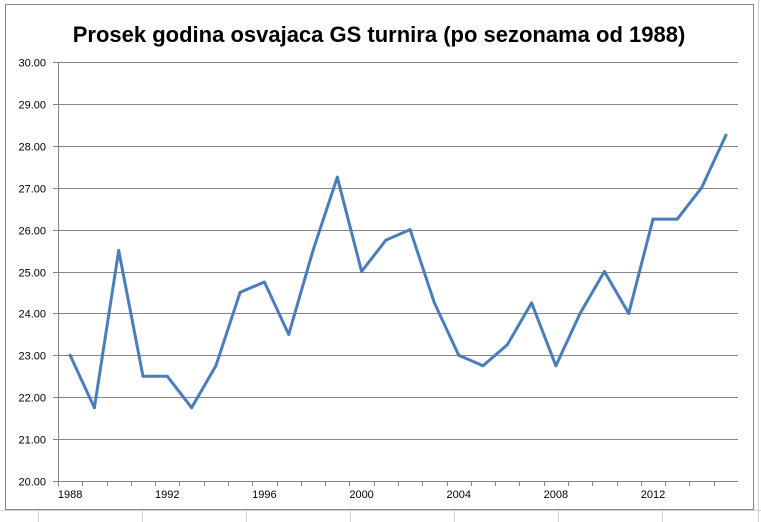 The width and height of the screenshot is (761, 522). What do you see at coordinates (32, 399) in the screenshot?
I see `y-tick-label: 22.00` at bounding box center [32, 399].